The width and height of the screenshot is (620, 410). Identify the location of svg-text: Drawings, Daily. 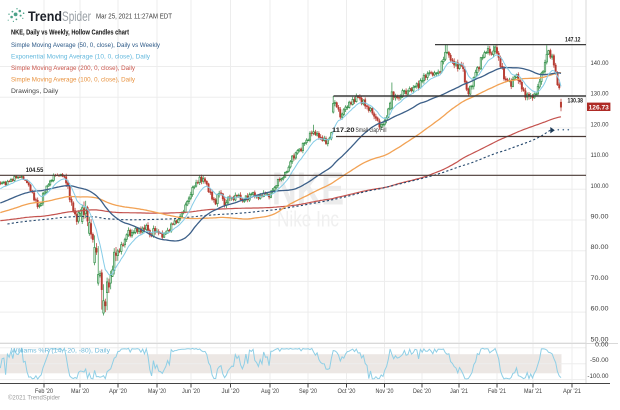
(35, 91).